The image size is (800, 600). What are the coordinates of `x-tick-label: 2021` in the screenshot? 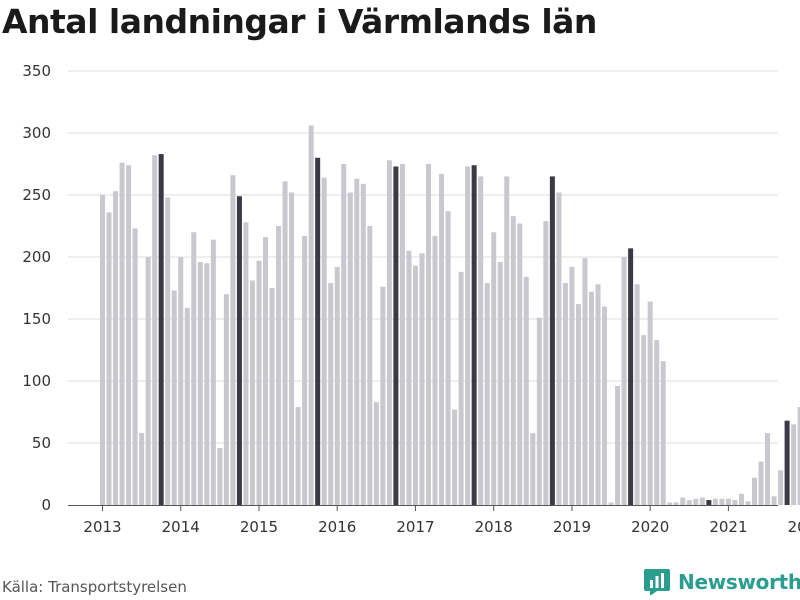 It's located at (728, 527).